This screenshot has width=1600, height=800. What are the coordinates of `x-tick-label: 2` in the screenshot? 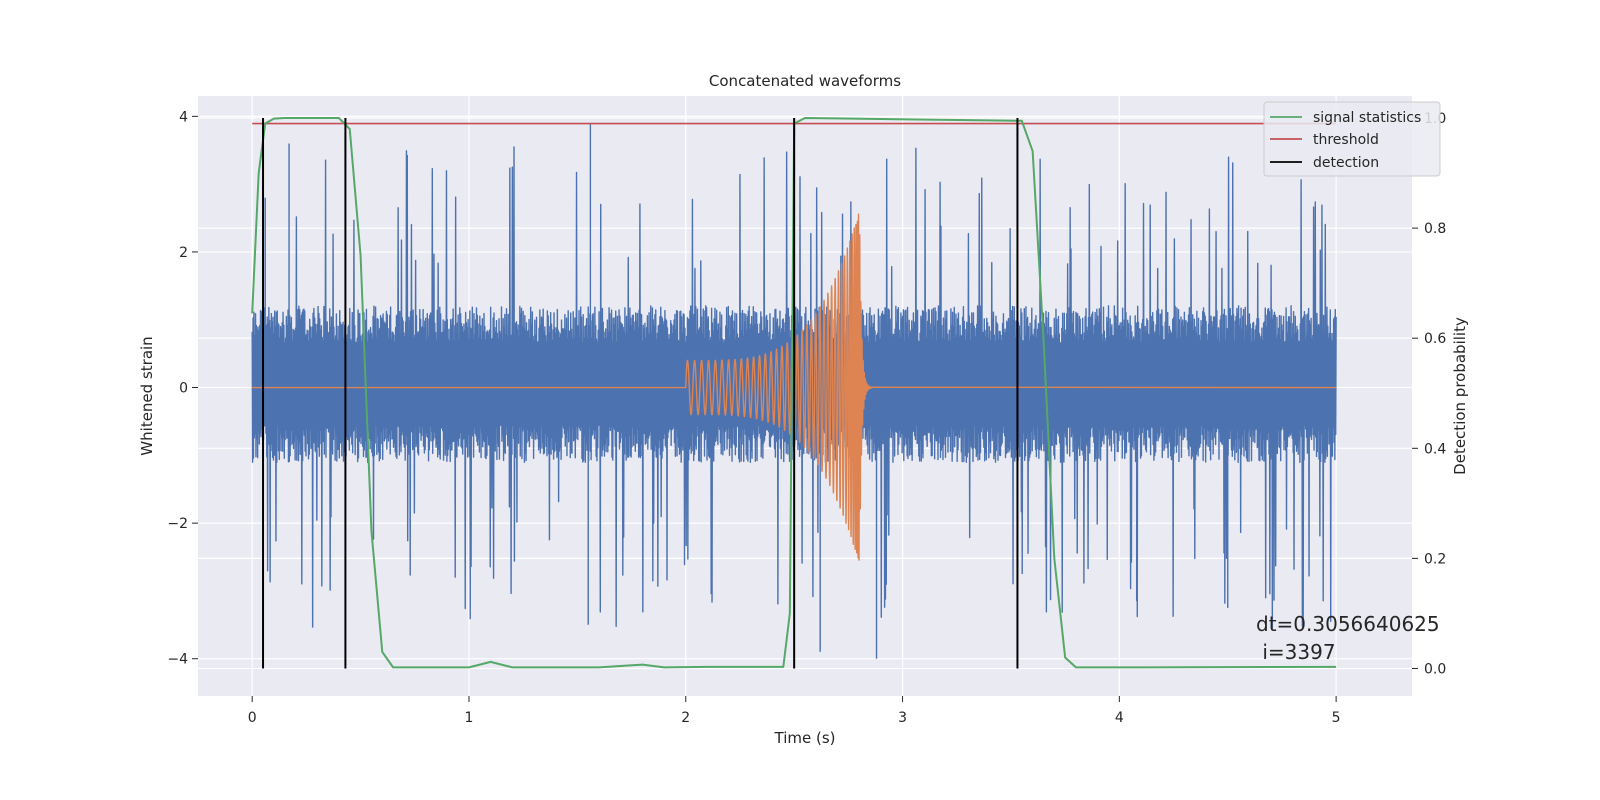 It's located at (685, 718).